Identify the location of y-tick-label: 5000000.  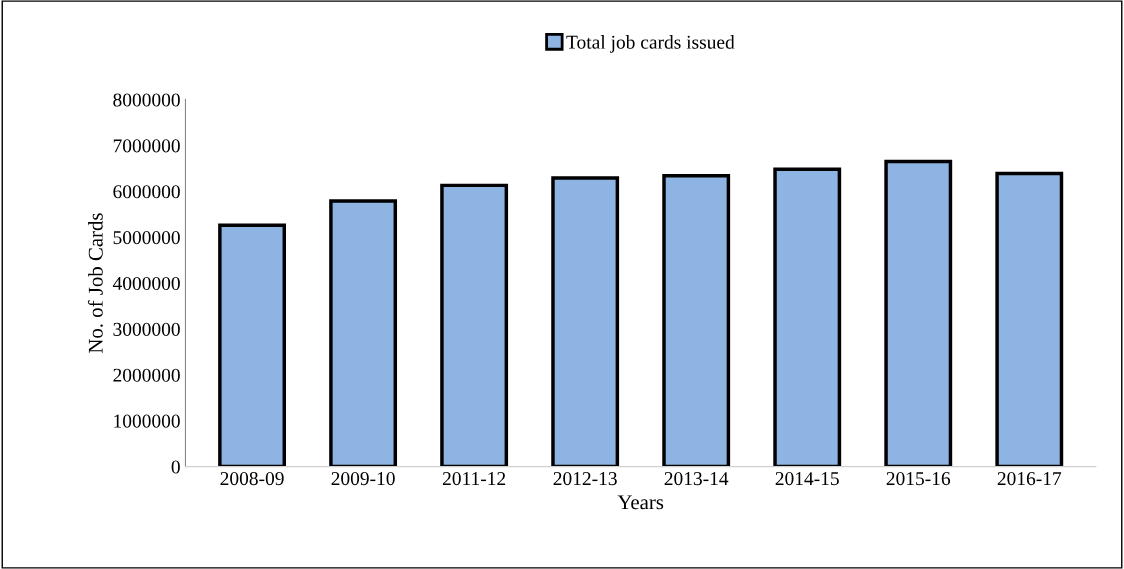
(146, 238).